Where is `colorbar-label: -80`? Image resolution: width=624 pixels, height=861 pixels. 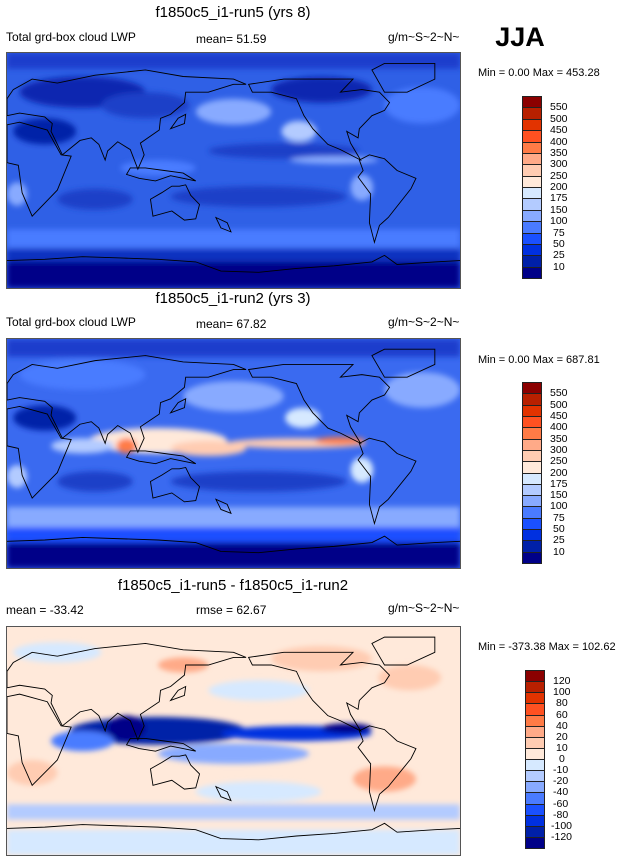
colorbar-label: -80 is located at coordinates (561, 814).